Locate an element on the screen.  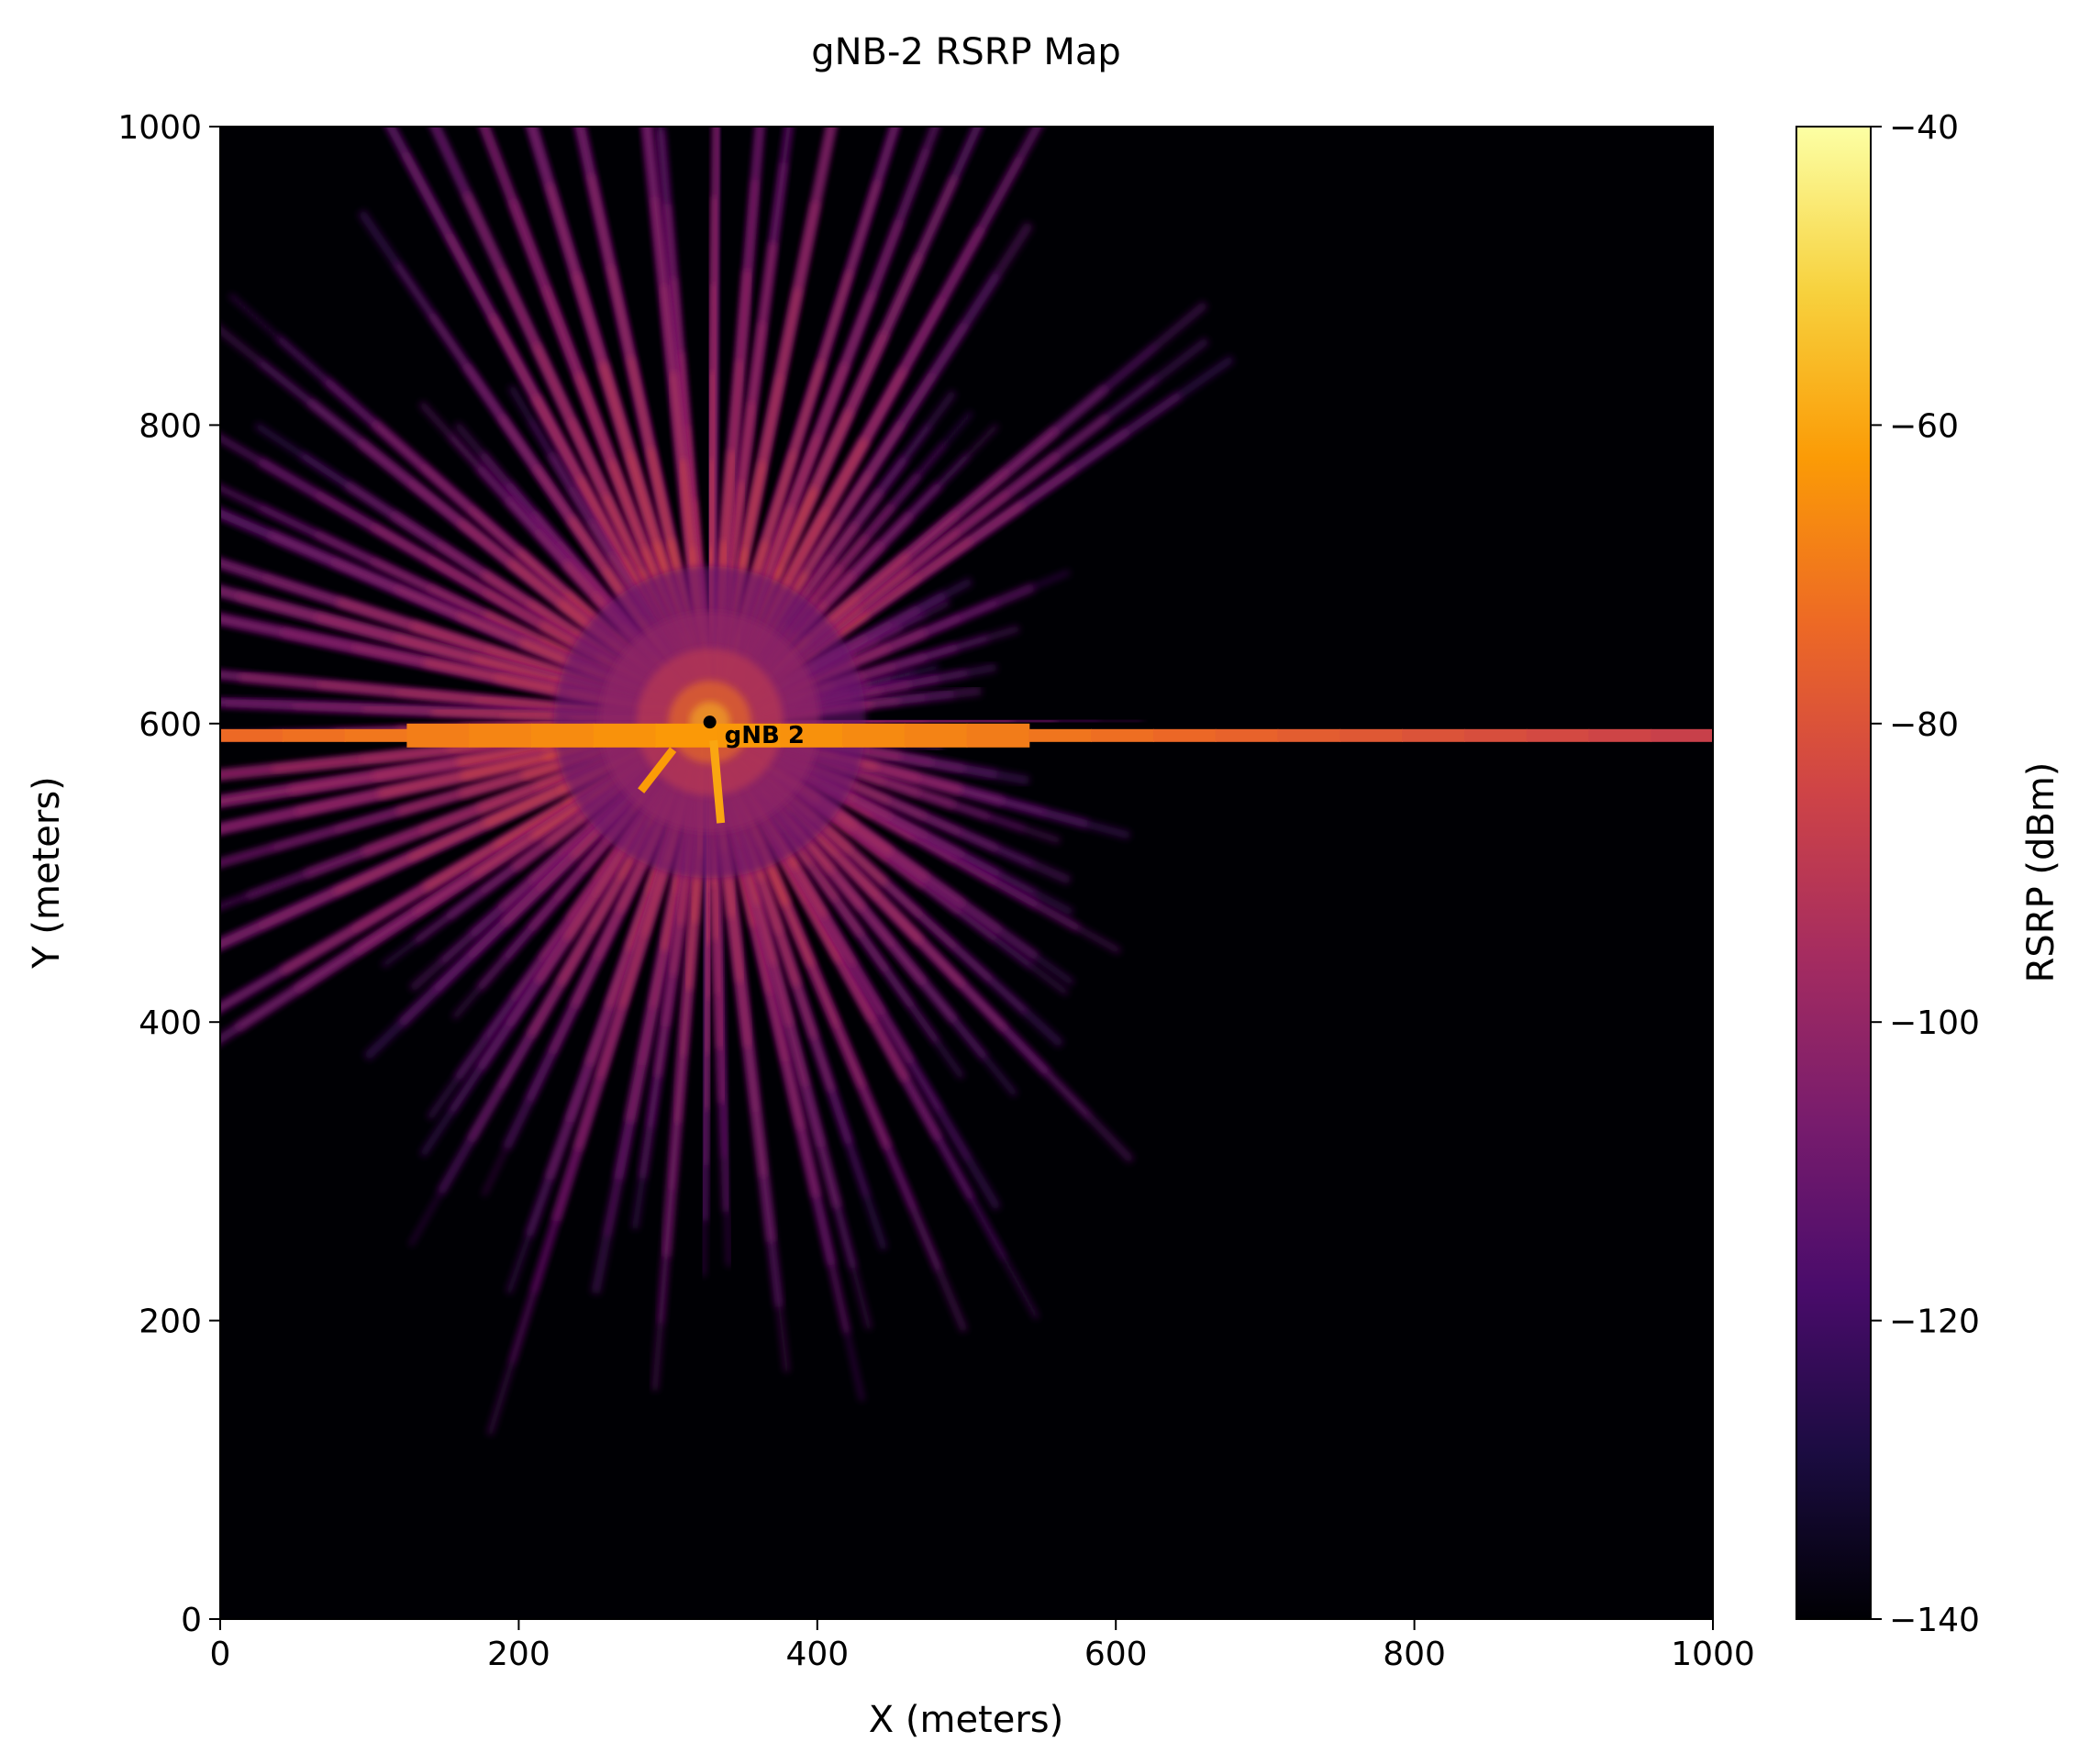
gnb-label: gNB 2 is located at coordinates (765, 735).